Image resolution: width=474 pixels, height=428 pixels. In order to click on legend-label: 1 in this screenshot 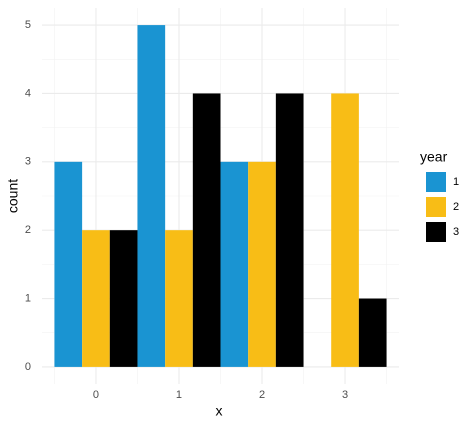, I will do `click(456, 182)`.